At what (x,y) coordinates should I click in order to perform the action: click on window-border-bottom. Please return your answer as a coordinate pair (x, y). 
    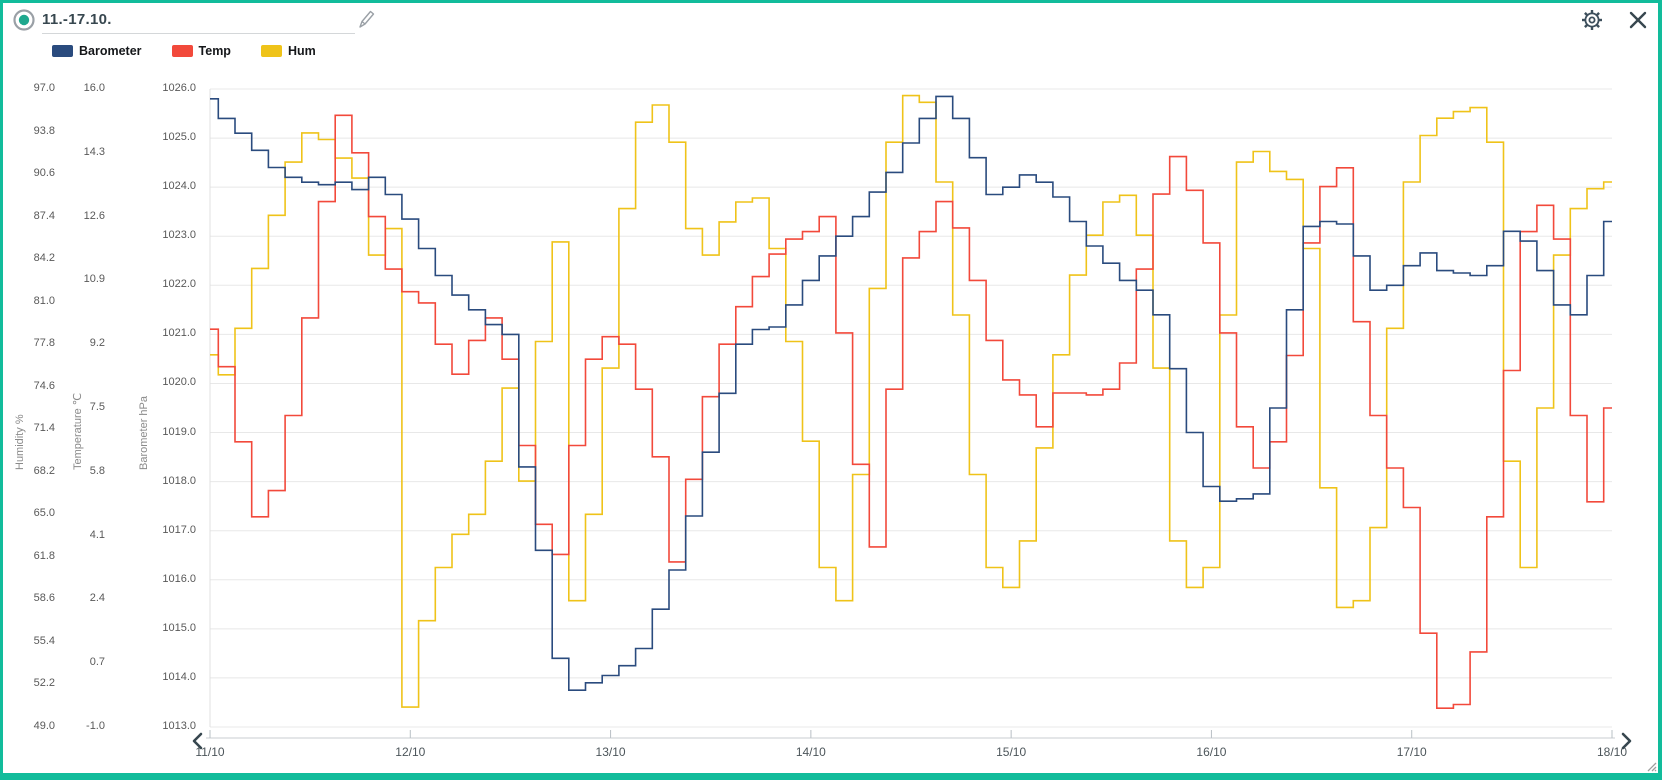
    Looking at the image, I should click on (831, 776).